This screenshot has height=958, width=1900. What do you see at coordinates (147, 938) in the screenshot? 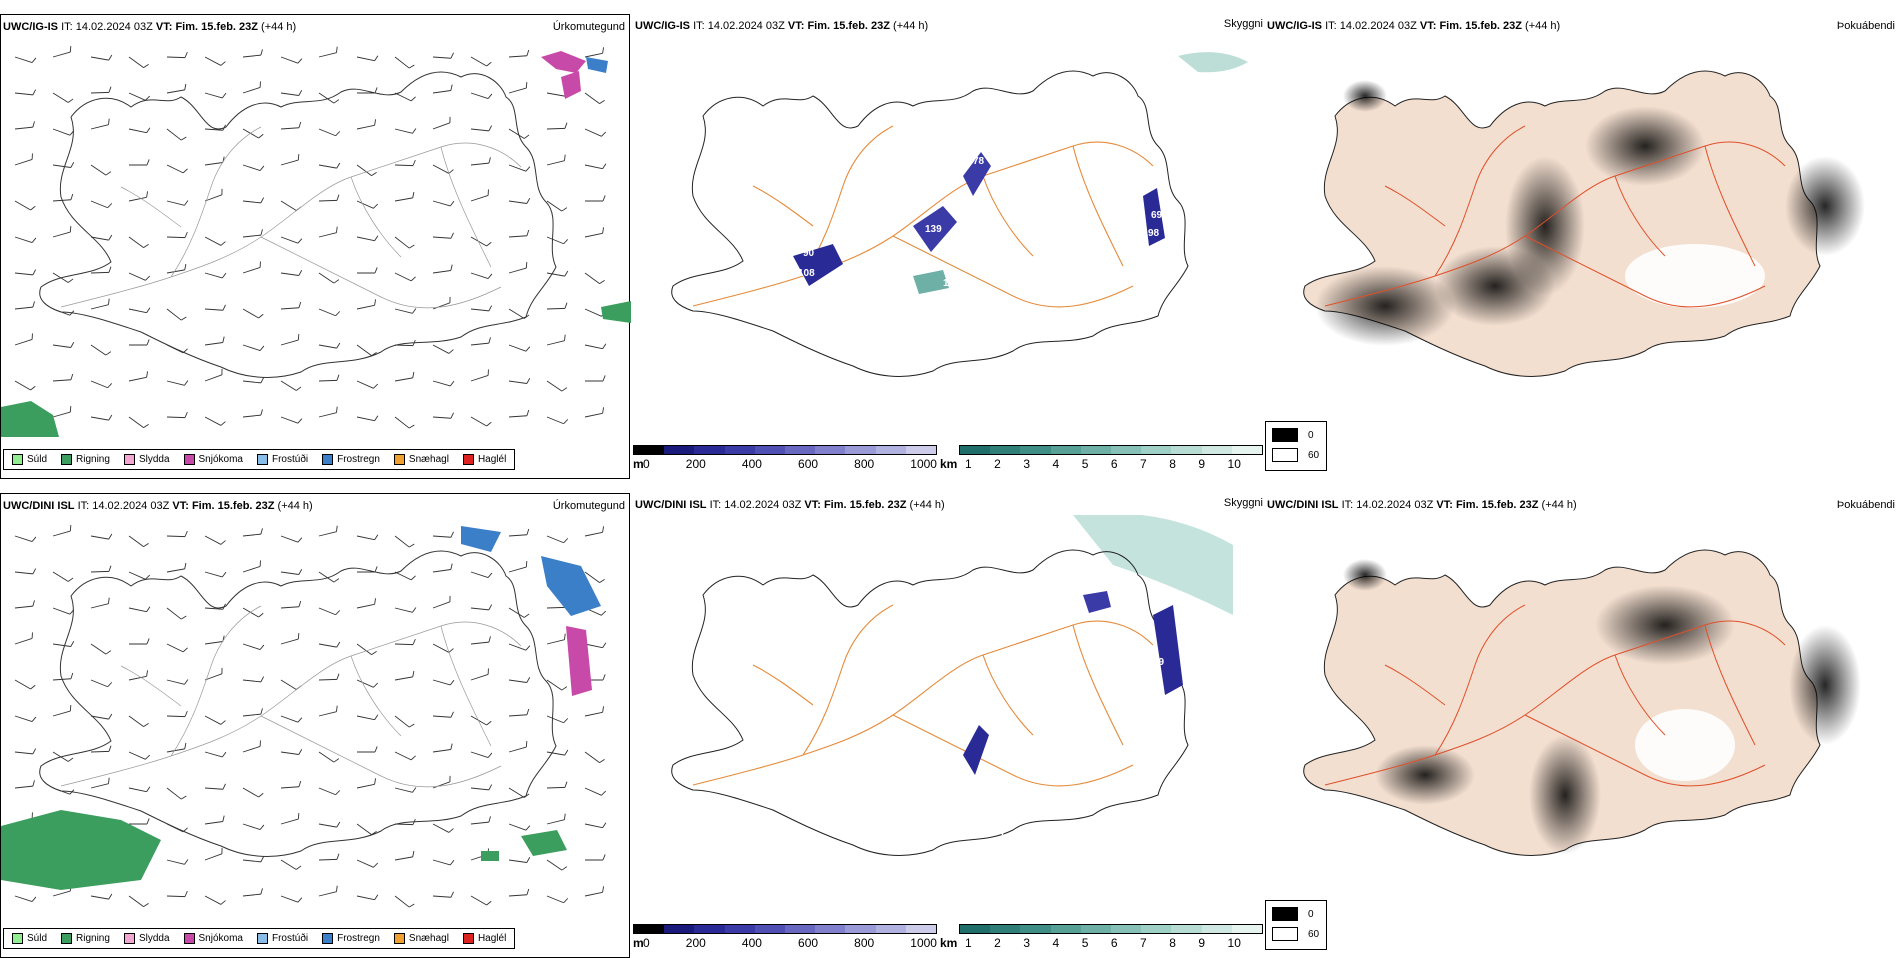
I see `legend-item: Slydda` at bounding box center [147, 938].